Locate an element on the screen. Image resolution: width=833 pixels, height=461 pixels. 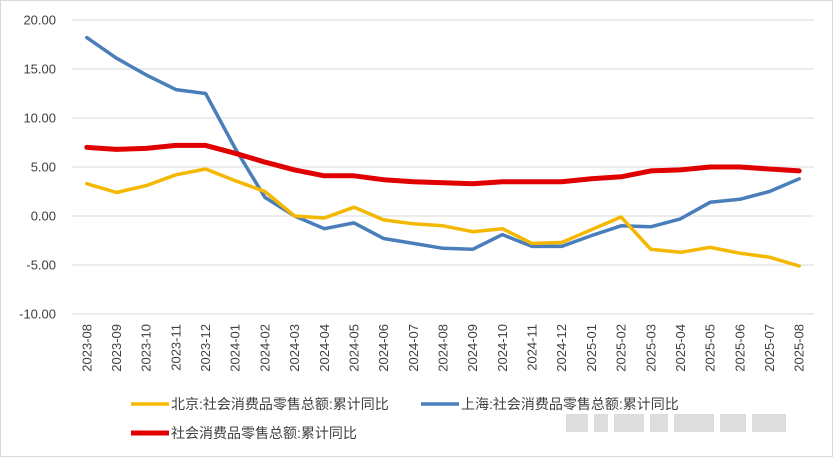
x-tick-label: 2024-07 is located at coordinates (413, 348).